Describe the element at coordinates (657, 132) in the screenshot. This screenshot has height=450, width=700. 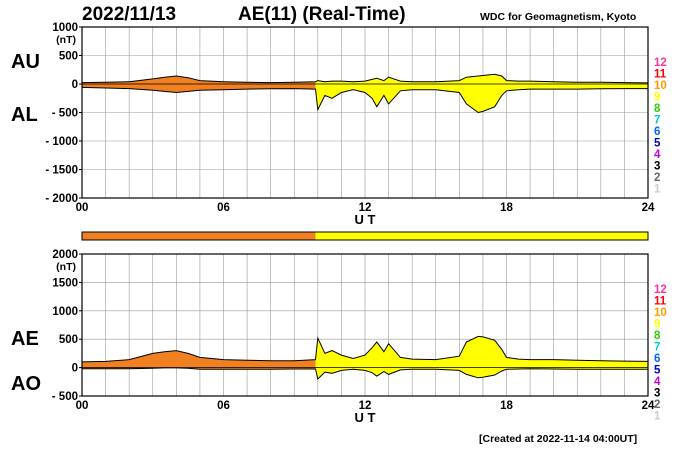
I see `au-al-legend-6: 6` at that location.